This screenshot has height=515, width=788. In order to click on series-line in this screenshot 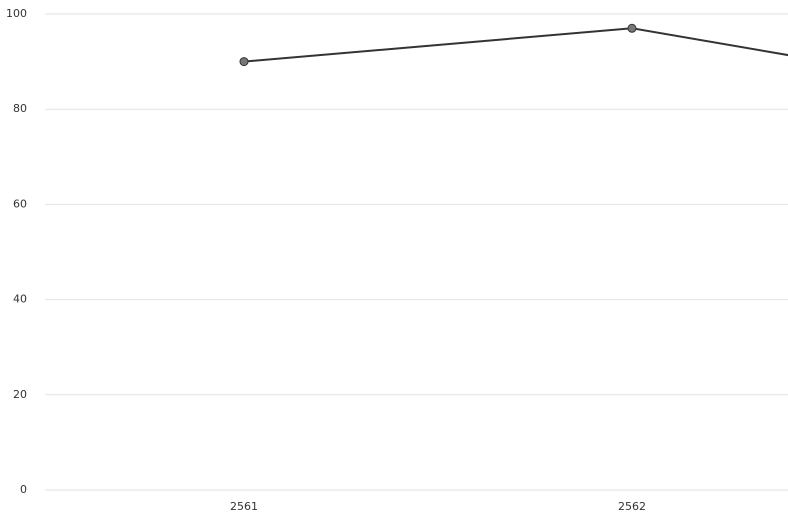, I will do `click(515, 45)`.